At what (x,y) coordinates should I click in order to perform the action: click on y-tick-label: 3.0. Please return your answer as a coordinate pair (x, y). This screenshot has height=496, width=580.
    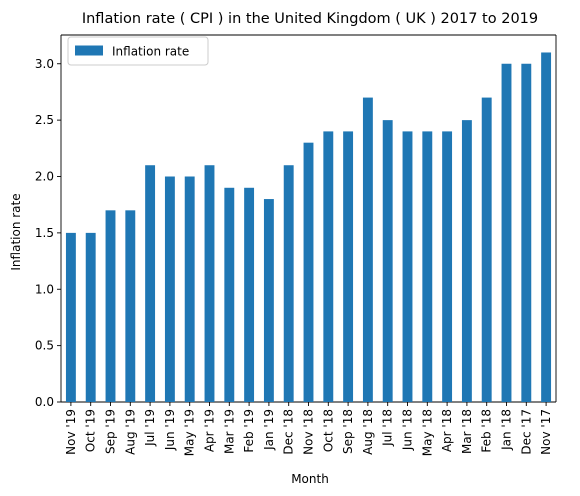
    Looking at the image, I should click on (44, 64).